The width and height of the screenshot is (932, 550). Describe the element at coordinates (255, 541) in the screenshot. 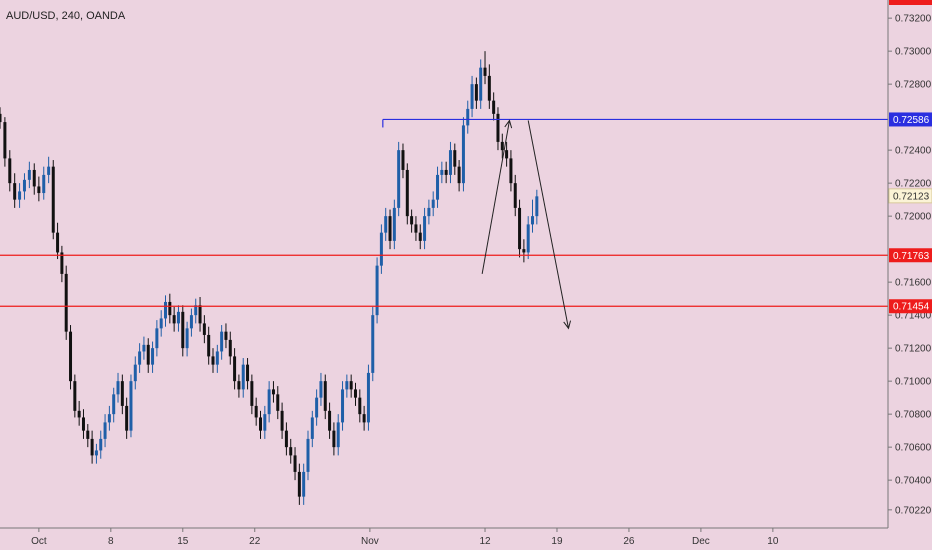

I see `x-tick-label: 22` at that location.